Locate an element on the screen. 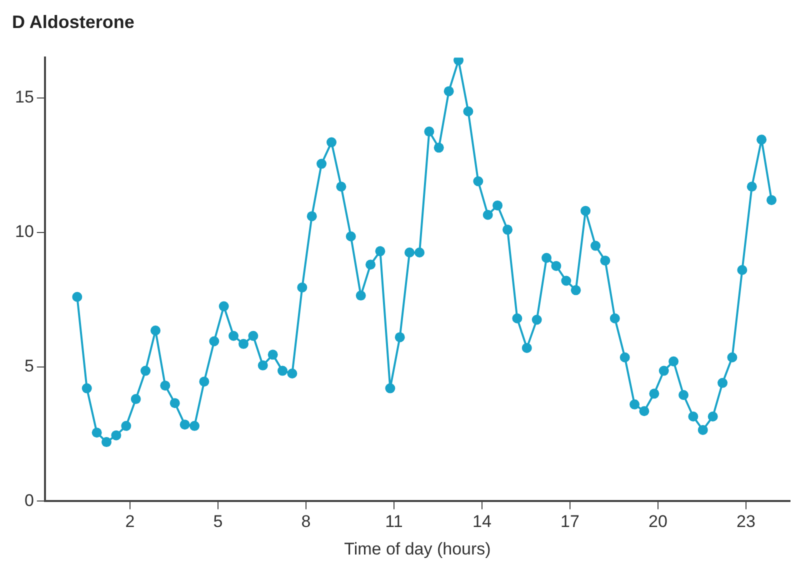 This screenshot has height=580, width=808. y-tick-label: 10 is located at coordinates (24, 232).